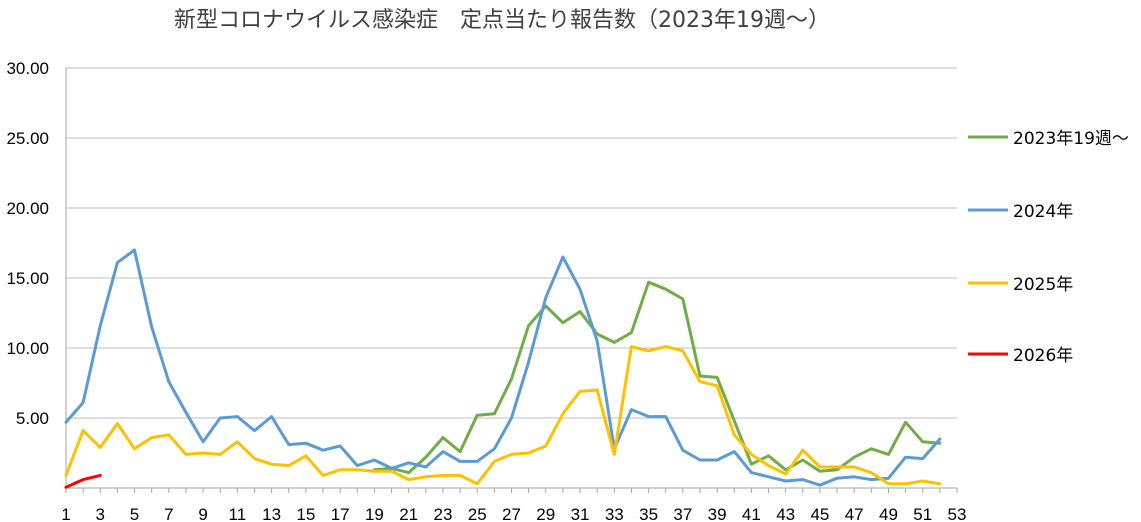 The width and height of the screenshot is (1141, 522). Describe the element at coordinates (27, 208) in the screenshot. I see `y-tick-label: 20.00` at that location.